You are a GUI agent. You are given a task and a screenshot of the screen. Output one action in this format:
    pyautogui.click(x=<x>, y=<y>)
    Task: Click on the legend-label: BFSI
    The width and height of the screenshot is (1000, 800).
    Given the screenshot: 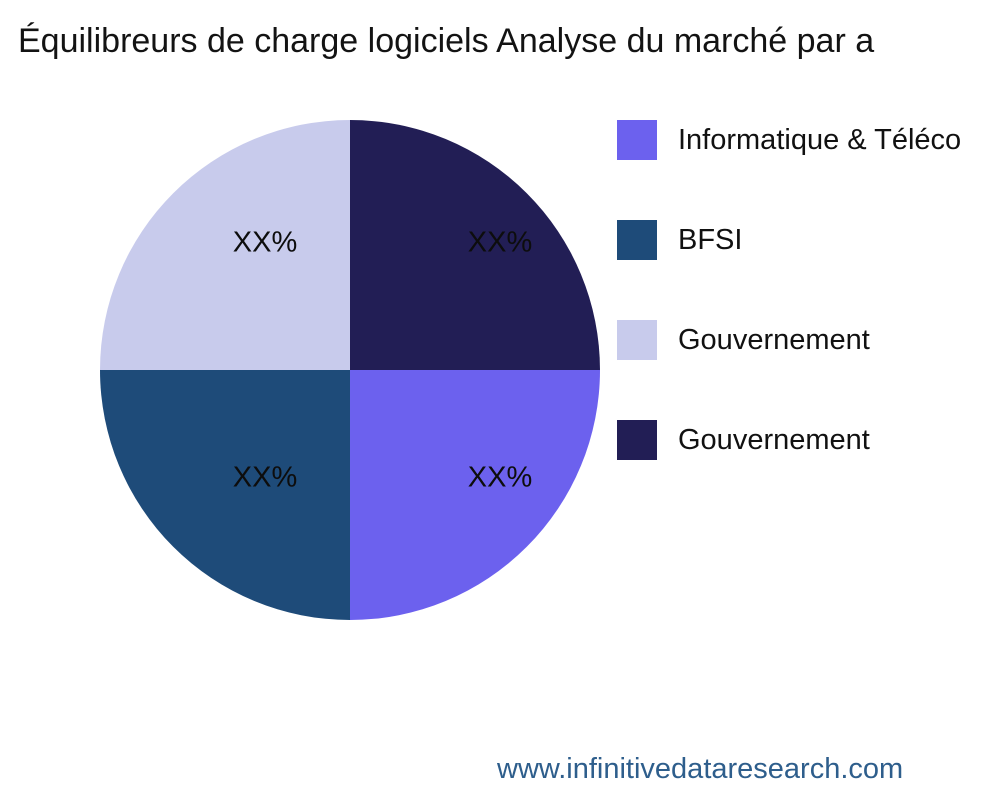 What is the action you would take?
    pyautogui.click(x=710, y=239)
    